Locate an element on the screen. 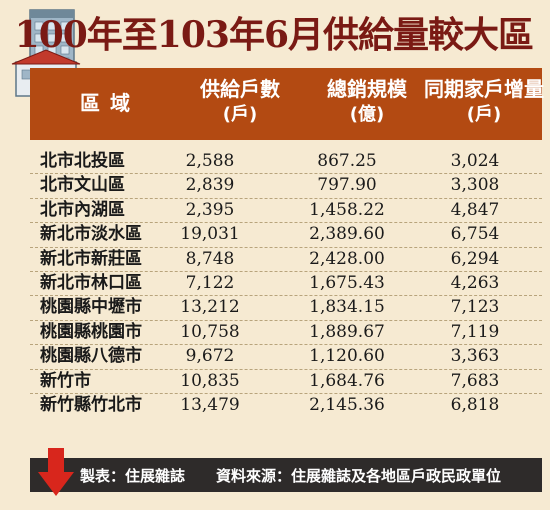 The width and height of the screenshot is (550, 510). cell-households: 7,123 is located at coordinates (475, 307).